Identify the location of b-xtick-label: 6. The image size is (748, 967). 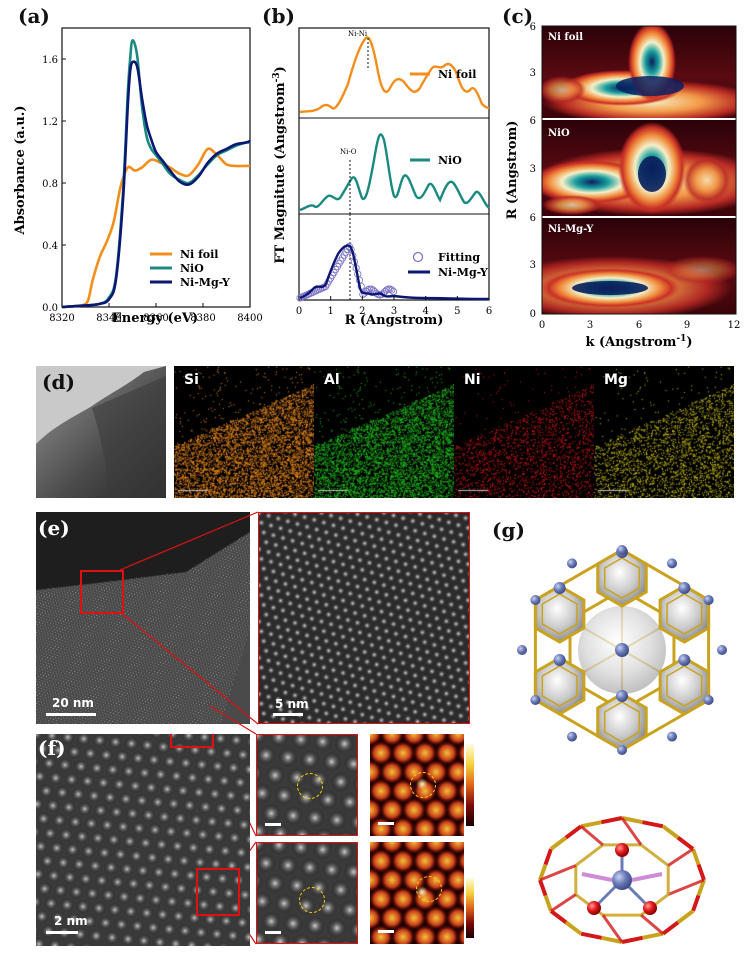
(489, 311).